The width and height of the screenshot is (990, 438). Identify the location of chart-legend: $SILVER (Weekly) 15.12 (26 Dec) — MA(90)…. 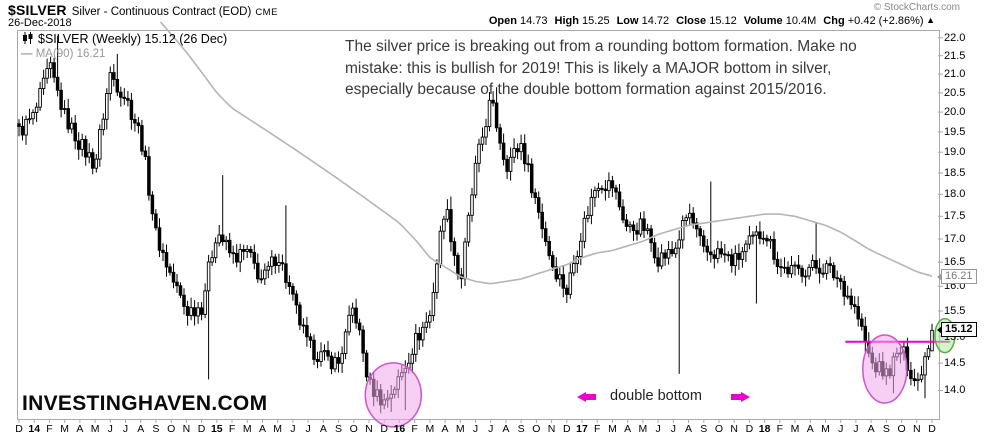
(124, 46).